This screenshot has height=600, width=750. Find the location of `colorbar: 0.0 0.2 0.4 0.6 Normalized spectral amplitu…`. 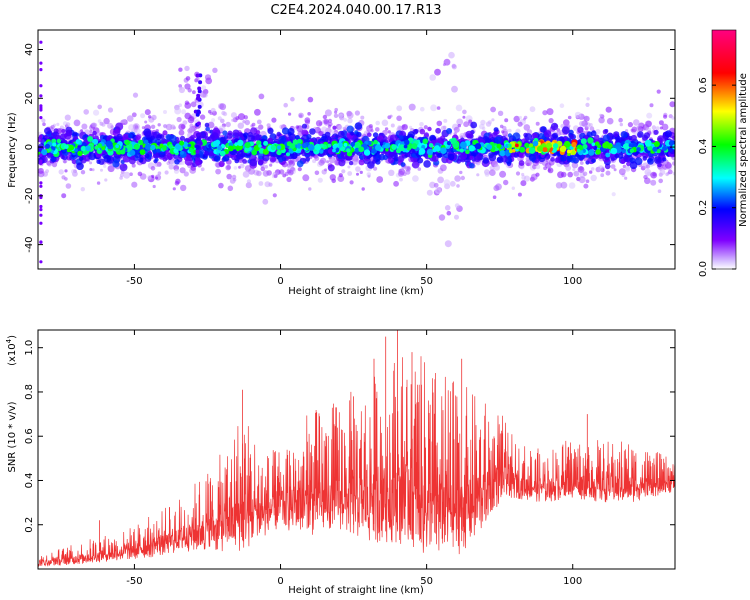

colorbar: 0.0 0.2 0.4 0.6 Normalized spectral amplitu… is located at coordinates (723, 153).